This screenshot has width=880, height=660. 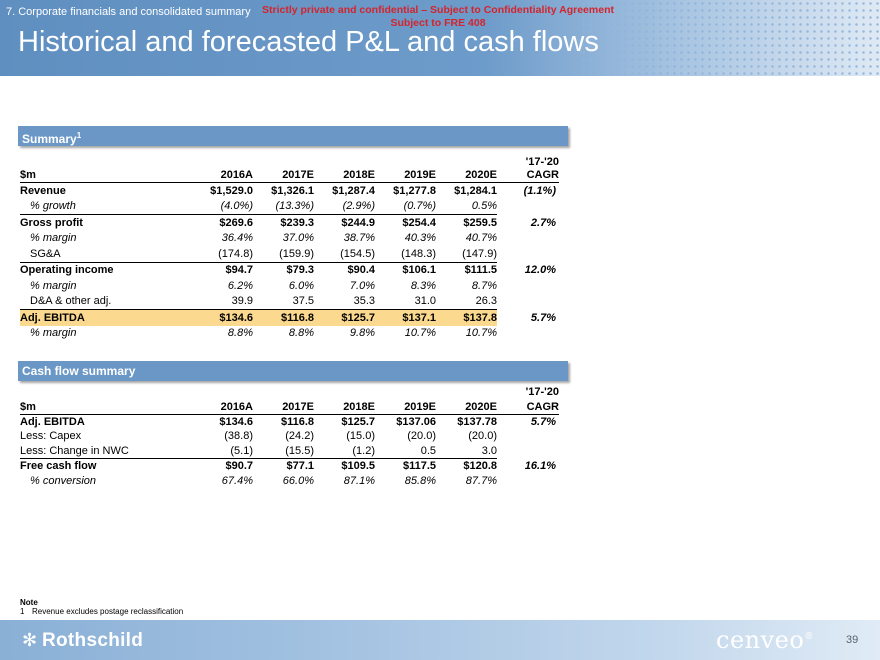 What do you see at coordinates (405, 301) in the screenshot?
I see `cell: 31.0` at bounding box center [405, 301].